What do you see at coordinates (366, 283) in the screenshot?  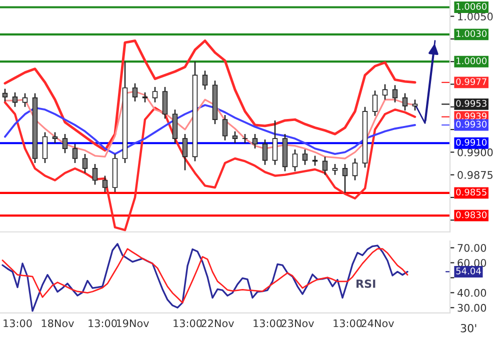 I see `annotation: RSI` at bounding box center [366, 283].